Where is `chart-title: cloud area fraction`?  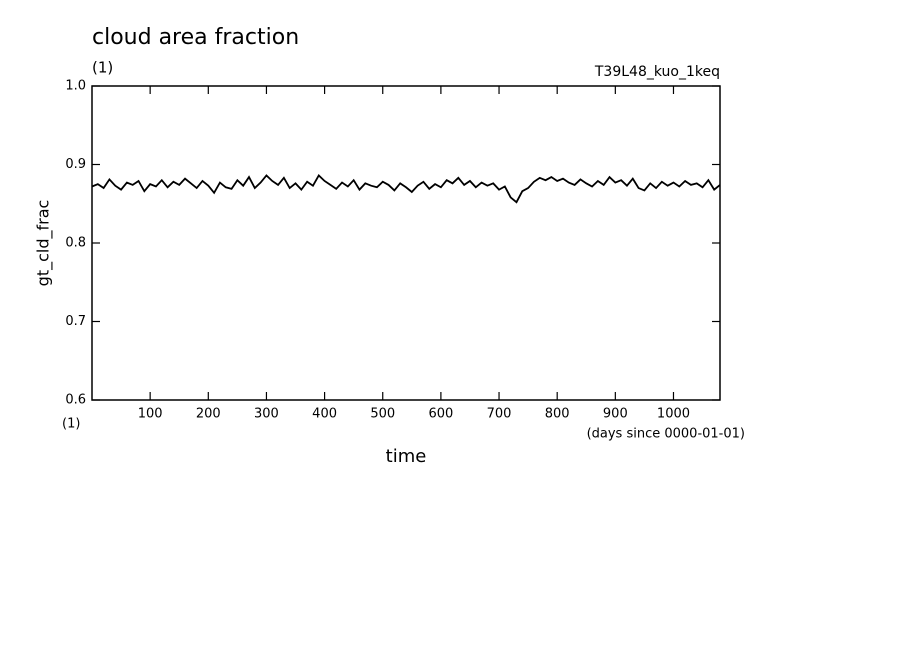 chart-title: cloud area fraction is located at coordinates (195, 37).